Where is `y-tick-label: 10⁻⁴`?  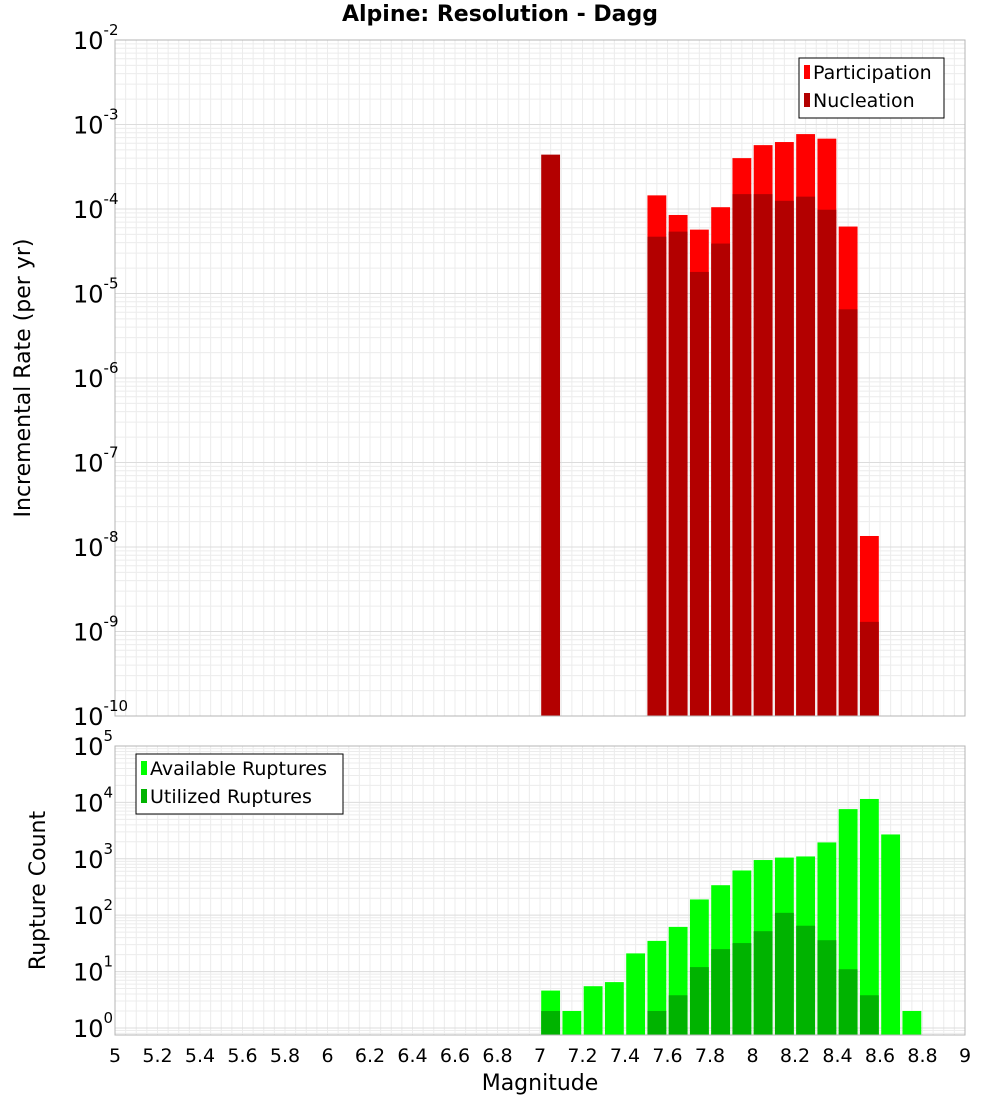 y-tick-label: 10⁻⁴ is located at coordinates (96, 207).